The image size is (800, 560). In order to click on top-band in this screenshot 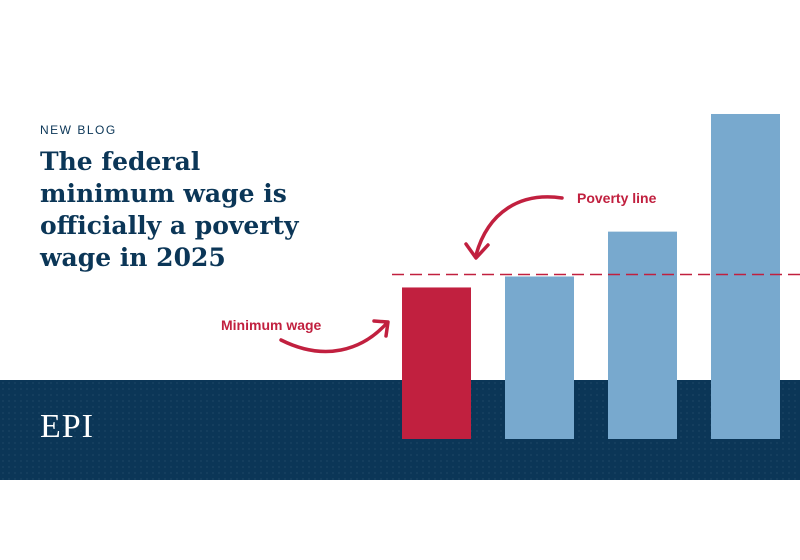, I will do `click(400, 39)`.